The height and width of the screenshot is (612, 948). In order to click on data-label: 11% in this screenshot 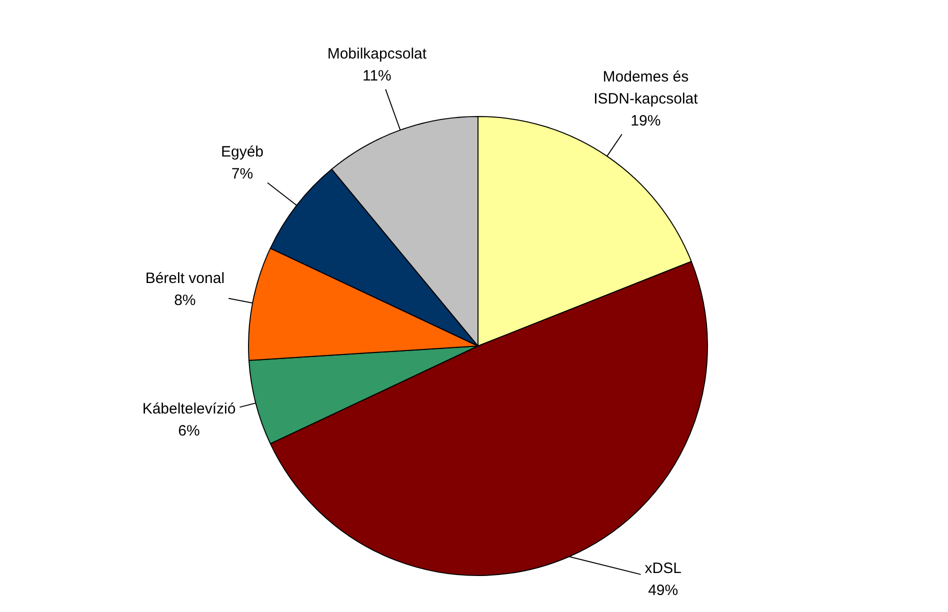, I will do `click(377, 75)`.